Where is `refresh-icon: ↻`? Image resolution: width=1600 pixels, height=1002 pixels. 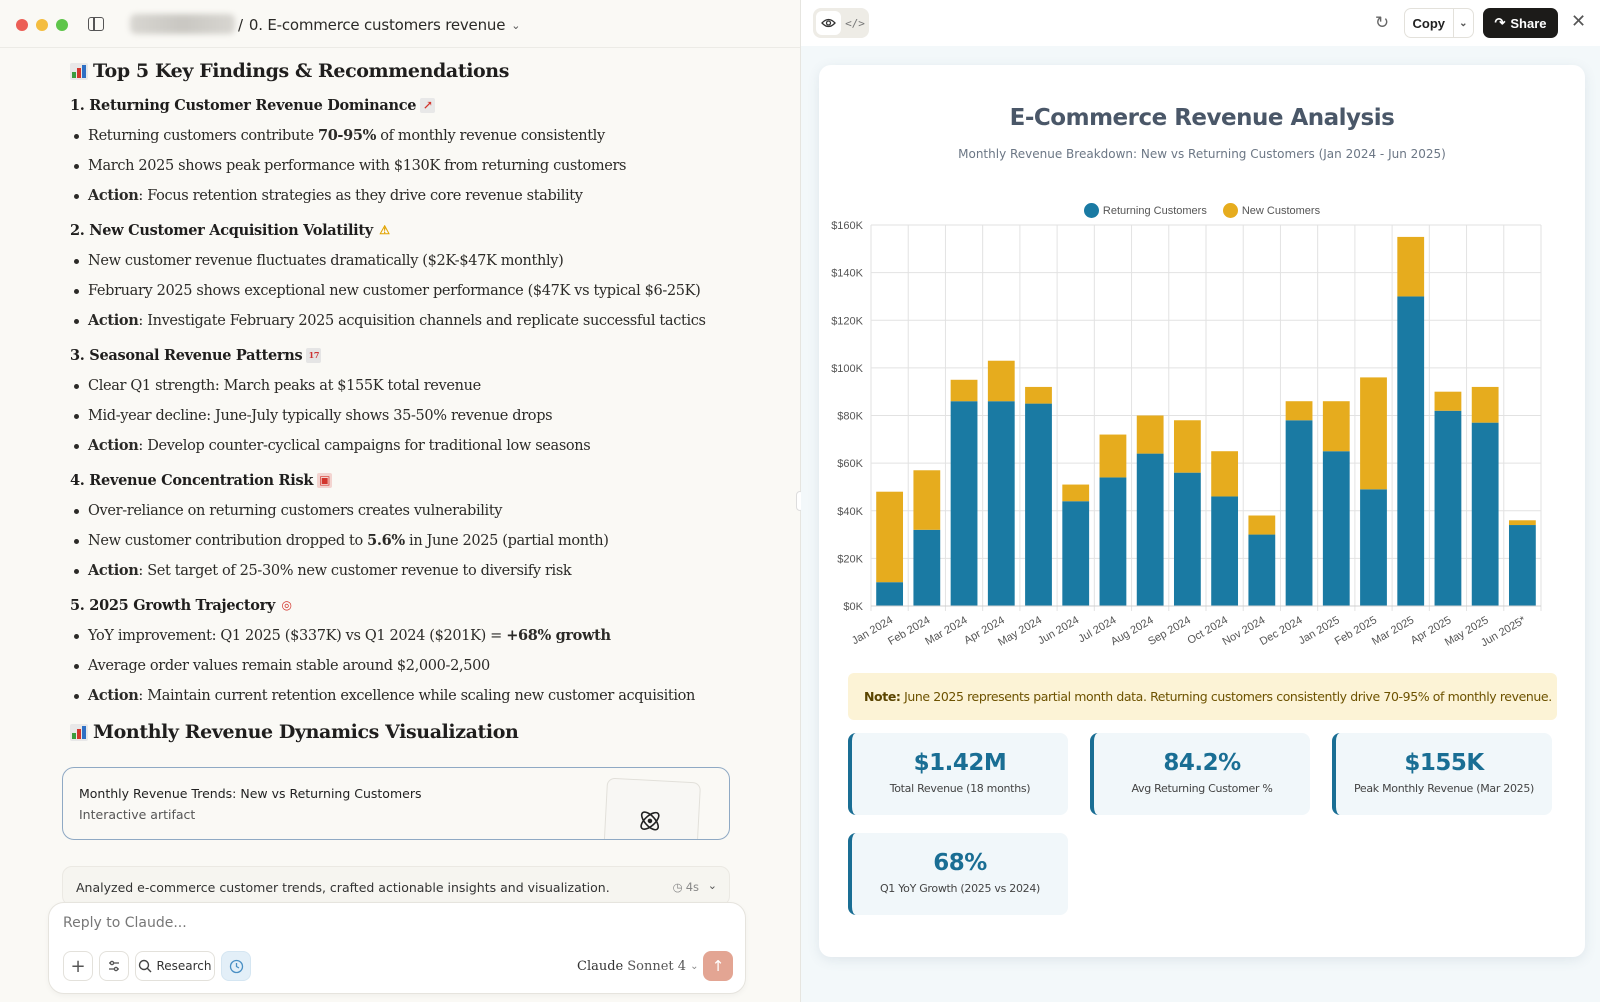 refresh-icon: ↻ is located at coordinates (1382, 22).